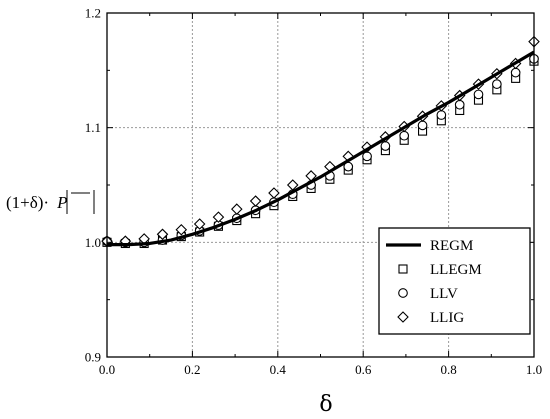  I want to click on legend-marker-diamond, so click(403, 317).